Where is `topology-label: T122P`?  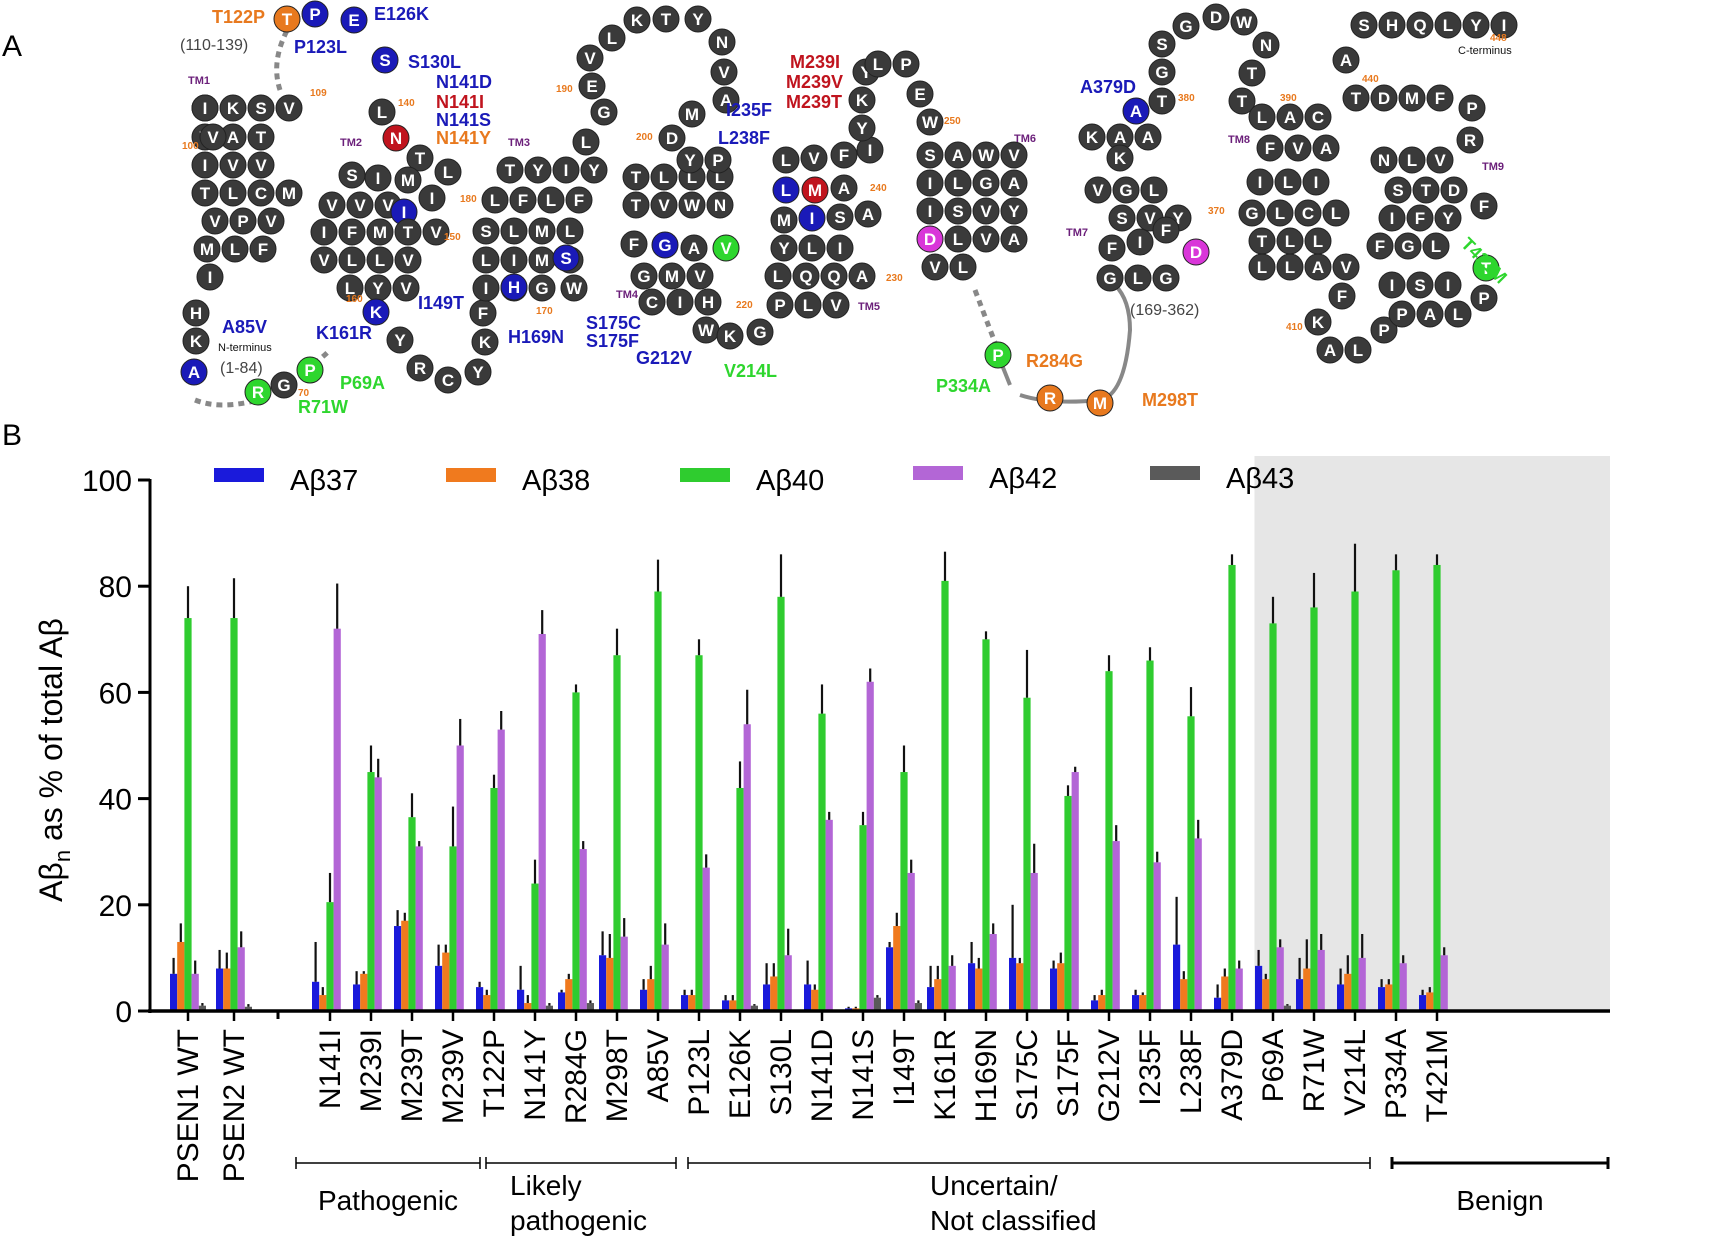 topology-label: T122P is located at coordinates (238, 17).